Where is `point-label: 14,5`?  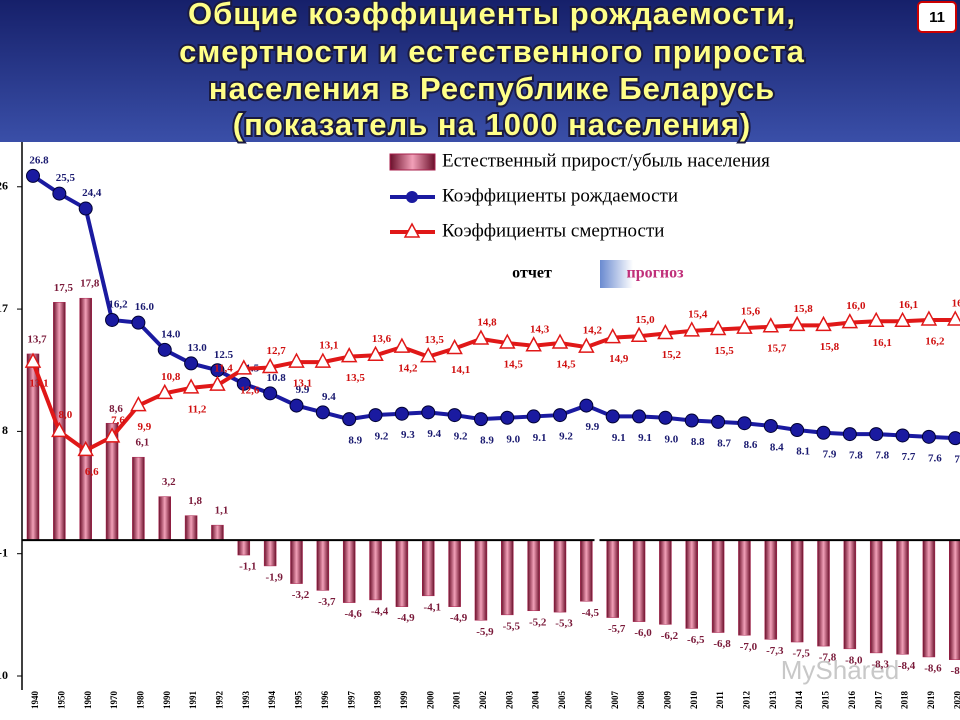 point-label: 14,5 is located at coordinates (566, 365).